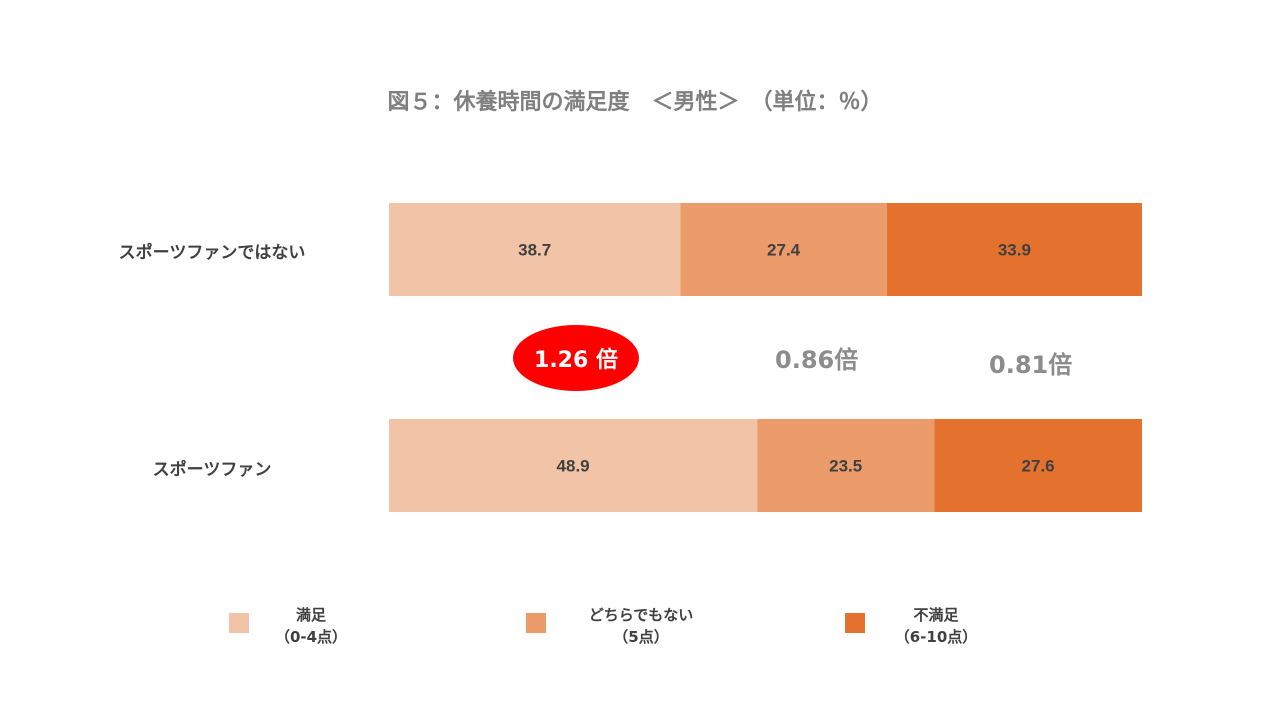 This screenshot has width=1280, height=720. Describe the element at coordinates (936, 626) in the screenshot. I see `legend-label-dissatisfied: 不満足 （6-10点）` at that location.